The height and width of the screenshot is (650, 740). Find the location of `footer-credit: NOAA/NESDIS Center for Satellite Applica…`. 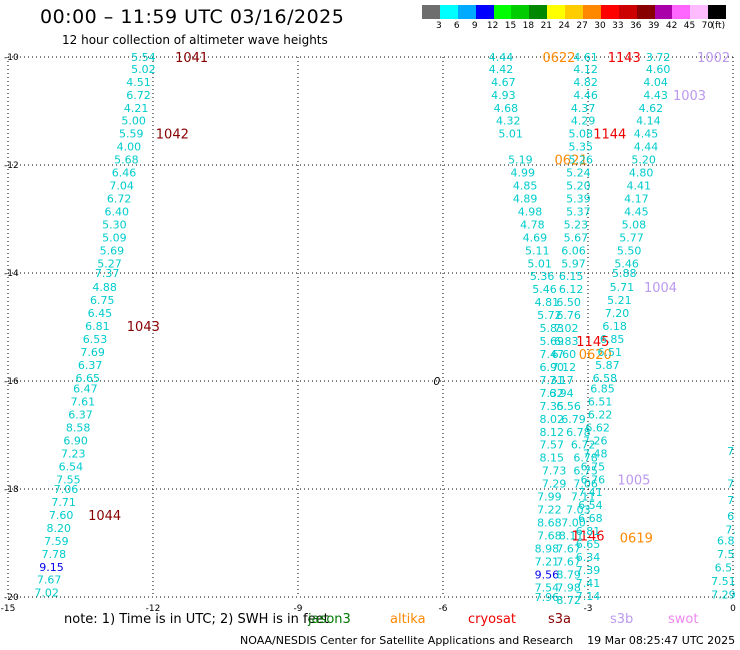

footer-credit: NOAA/NESDIS Center for Satellite Applica… is located at coordinates (487, 640).